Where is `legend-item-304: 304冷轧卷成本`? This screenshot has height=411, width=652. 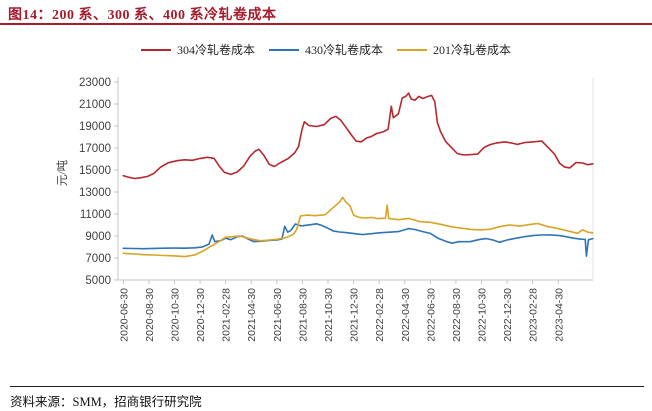
legend-item-304: 304冷轧卷成本 is located at coordinates (197, 49).